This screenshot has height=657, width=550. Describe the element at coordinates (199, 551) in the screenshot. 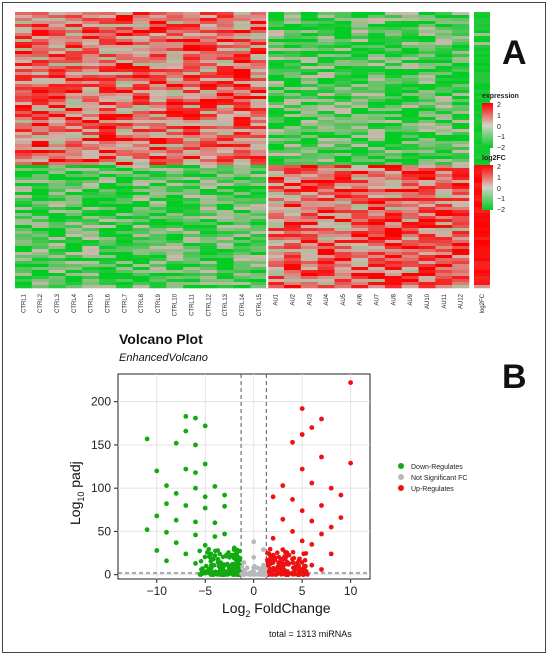

I see `down-regulated-point` at that location.